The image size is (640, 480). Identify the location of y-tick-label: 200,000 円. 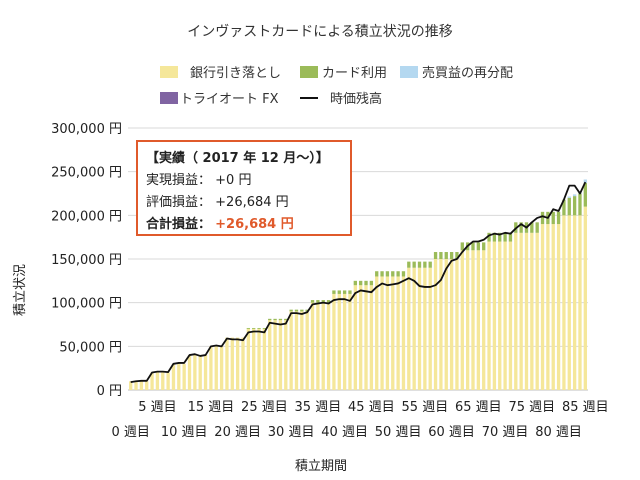
(86, 216).